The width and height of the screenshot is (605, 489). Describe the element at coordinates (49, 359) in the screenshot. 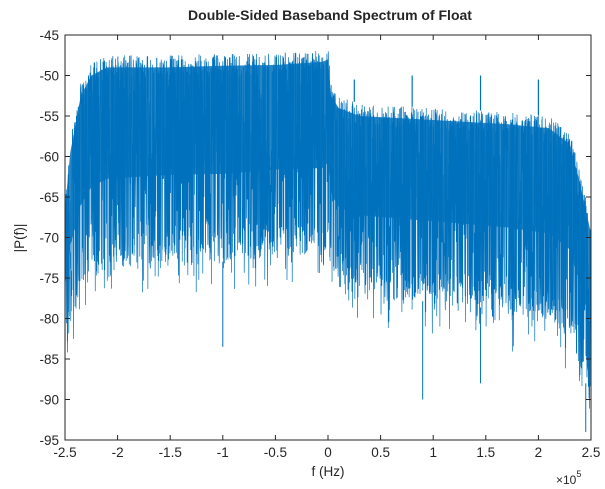

I see `y-tick-label: -85` at that location.